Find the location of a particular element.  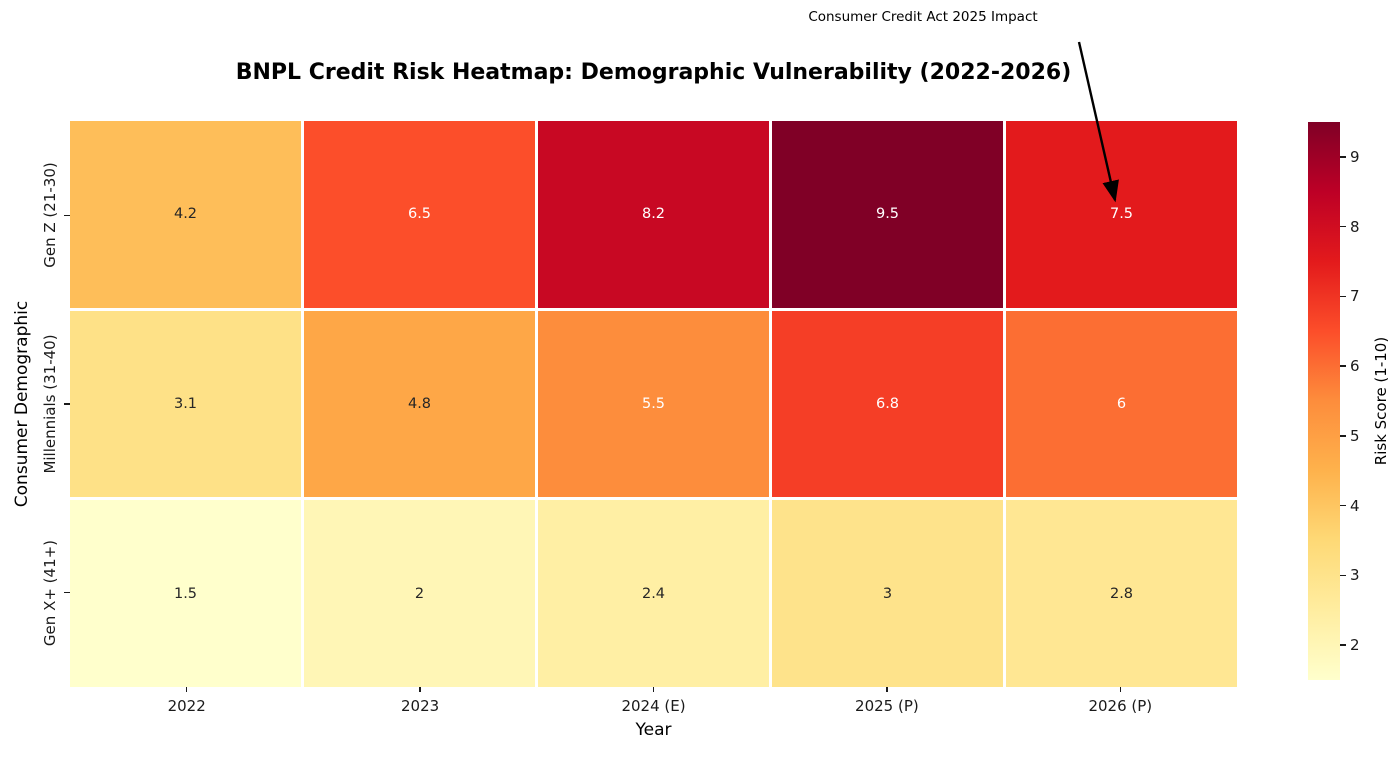

colorbar-tick-label: 6 is located at coordinates (1355, 366).